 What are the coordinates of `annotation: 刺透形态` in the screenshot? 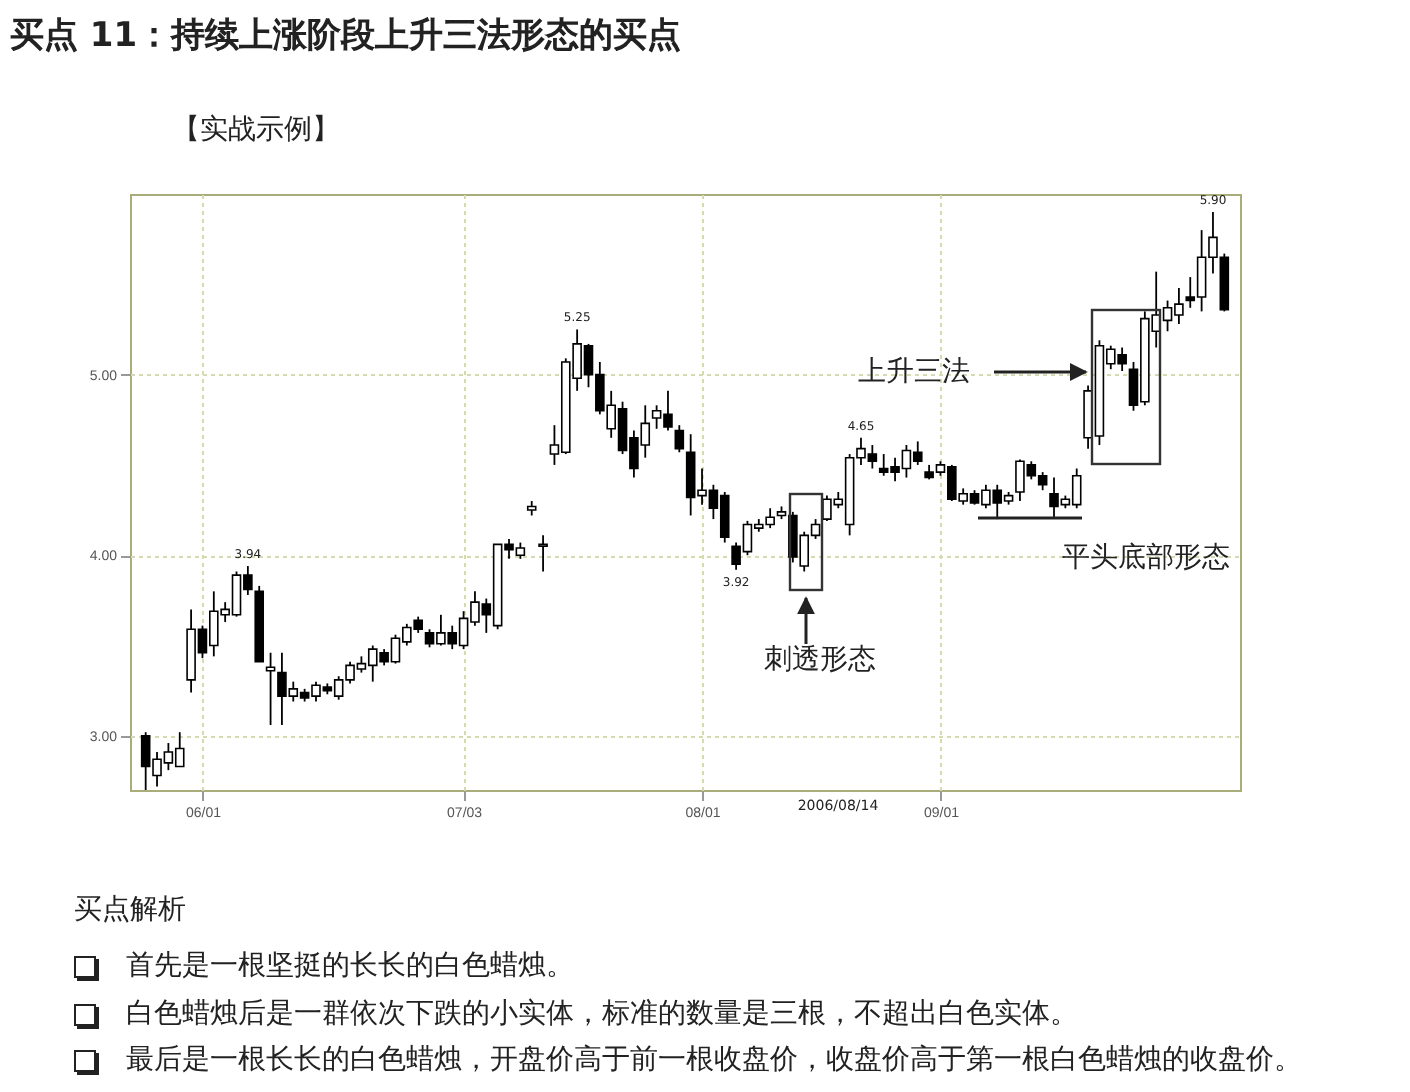 It's located at (820, 660).